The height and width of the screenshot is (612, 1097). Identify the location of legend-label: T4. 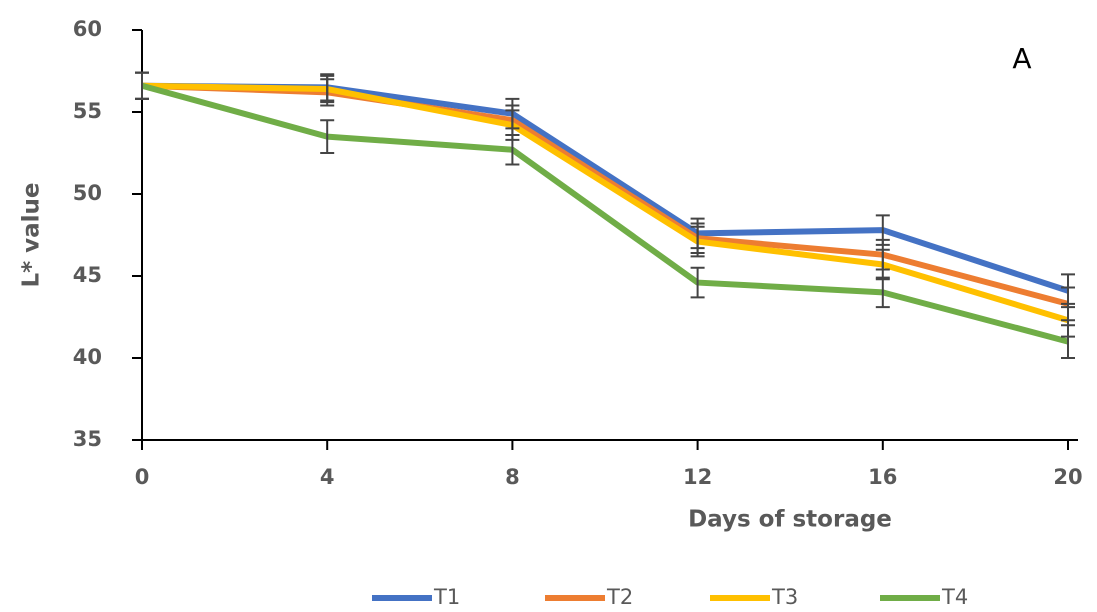
(954, 597).